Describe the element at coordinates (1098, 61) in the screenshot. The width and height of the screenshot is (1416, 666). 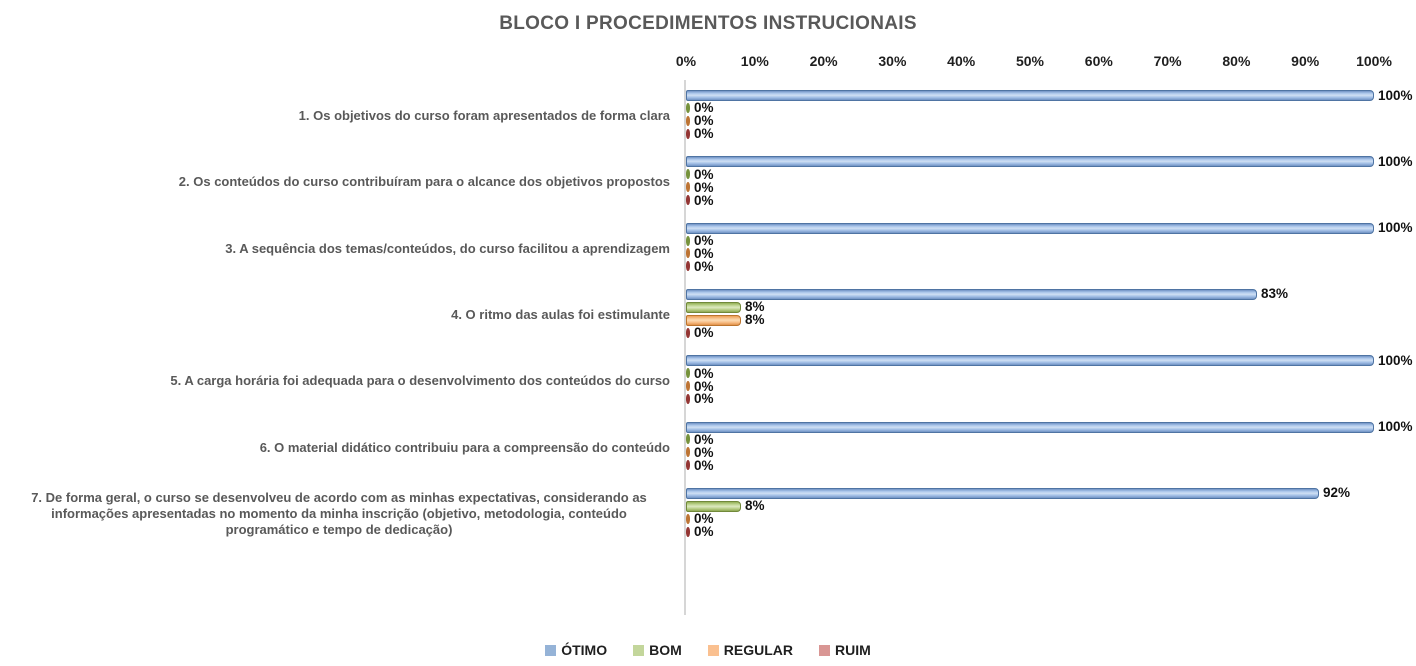
I see `x-axis-tick-label: 60%` at that location.